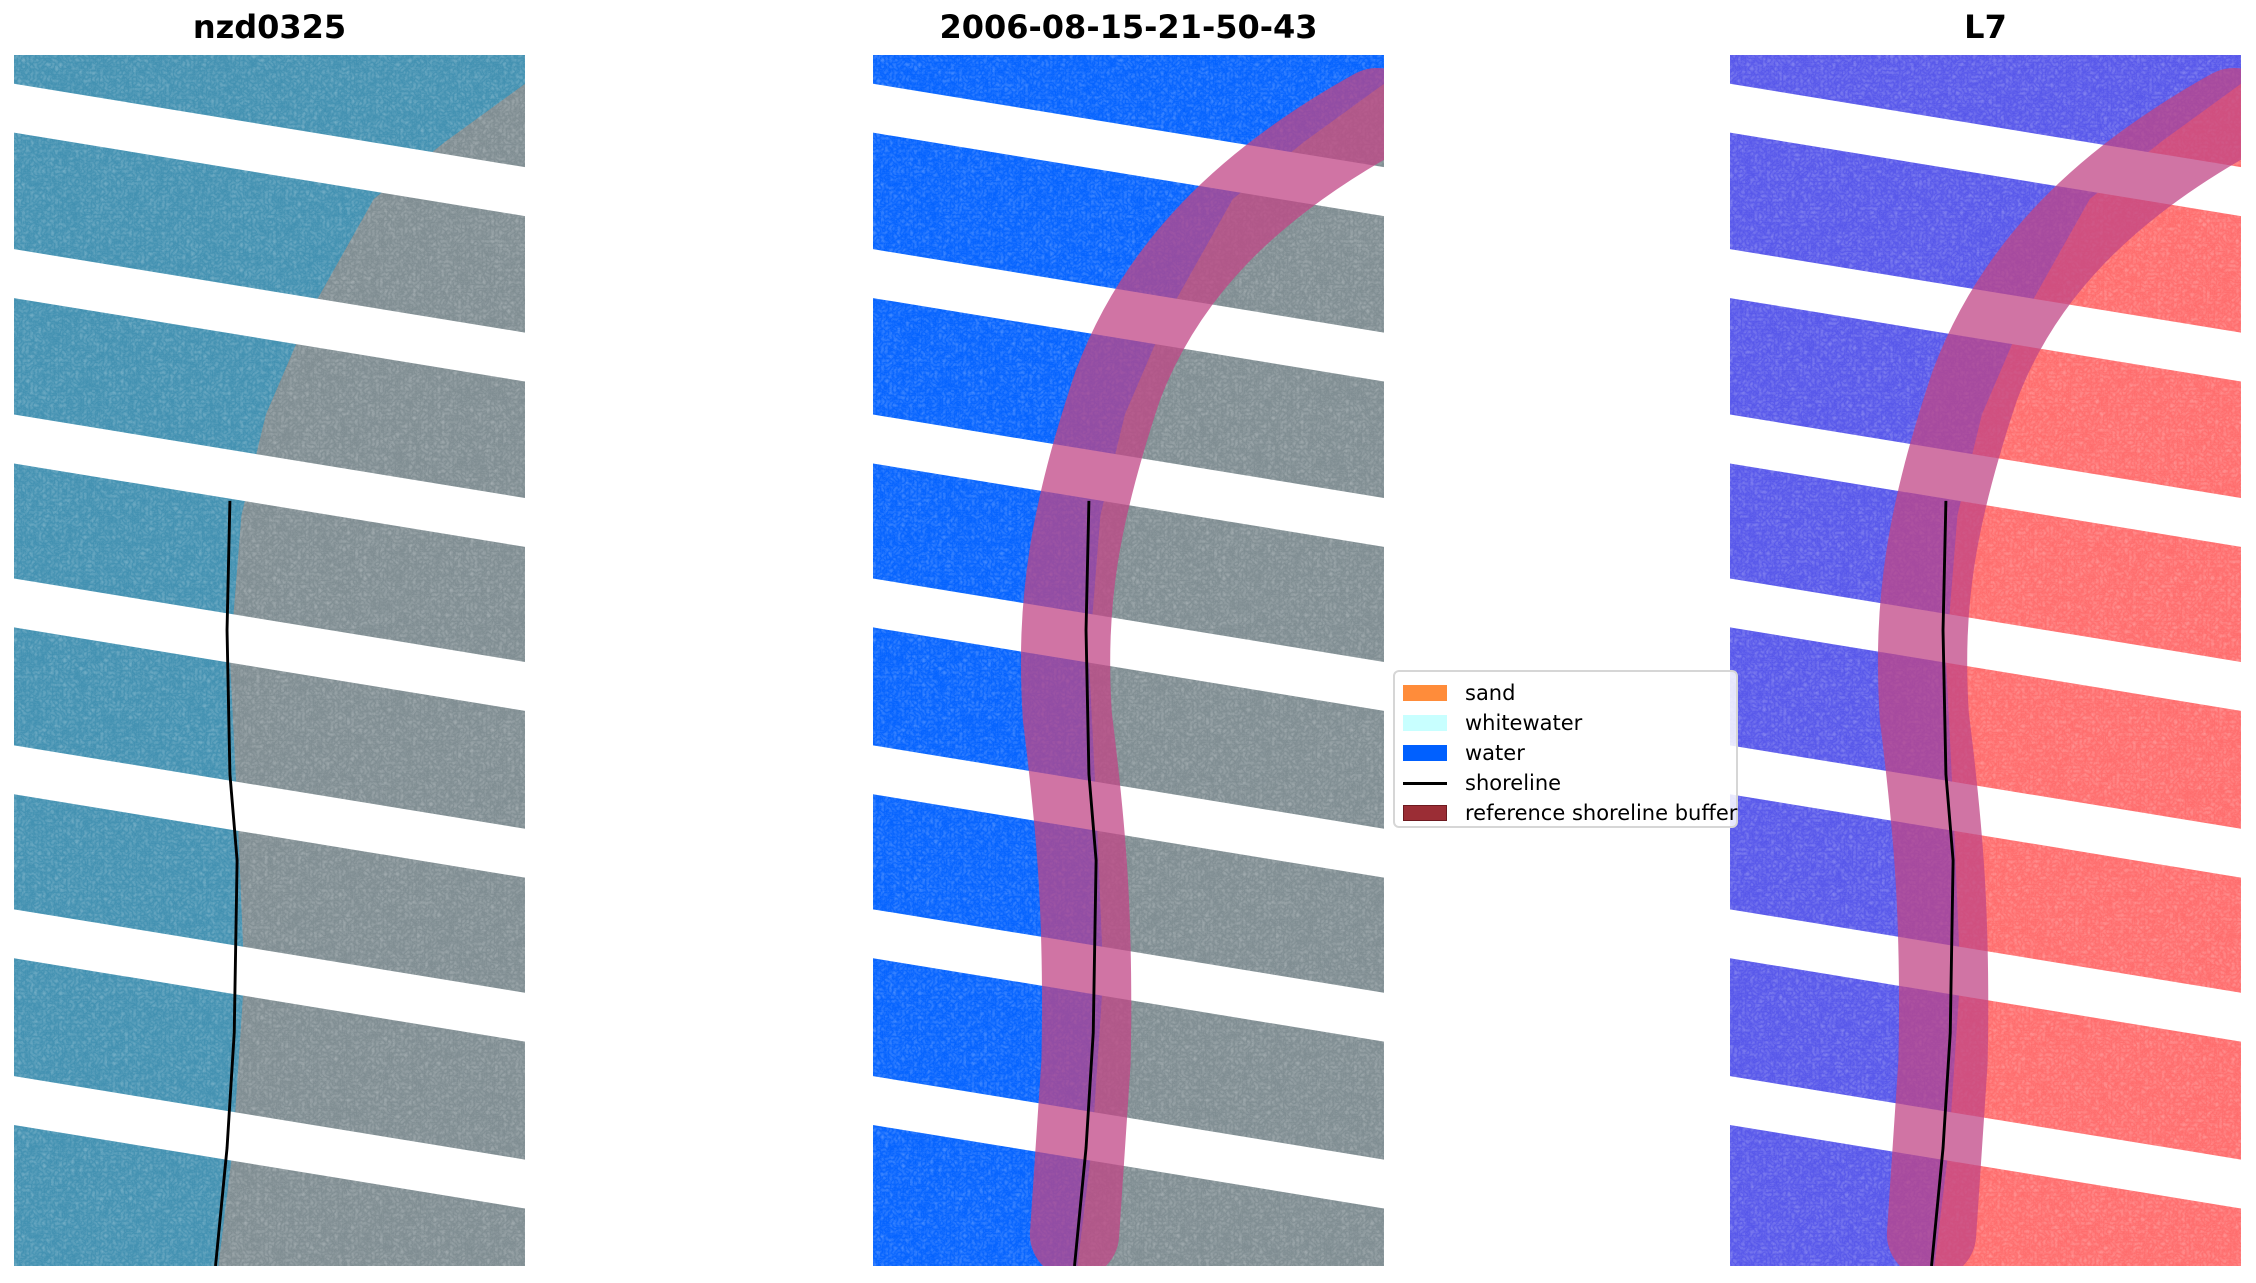  What do you see at coordinates (1490, 693) in the screenshot?
I see `legend-label: sand` at bounding box center [1490, 693].